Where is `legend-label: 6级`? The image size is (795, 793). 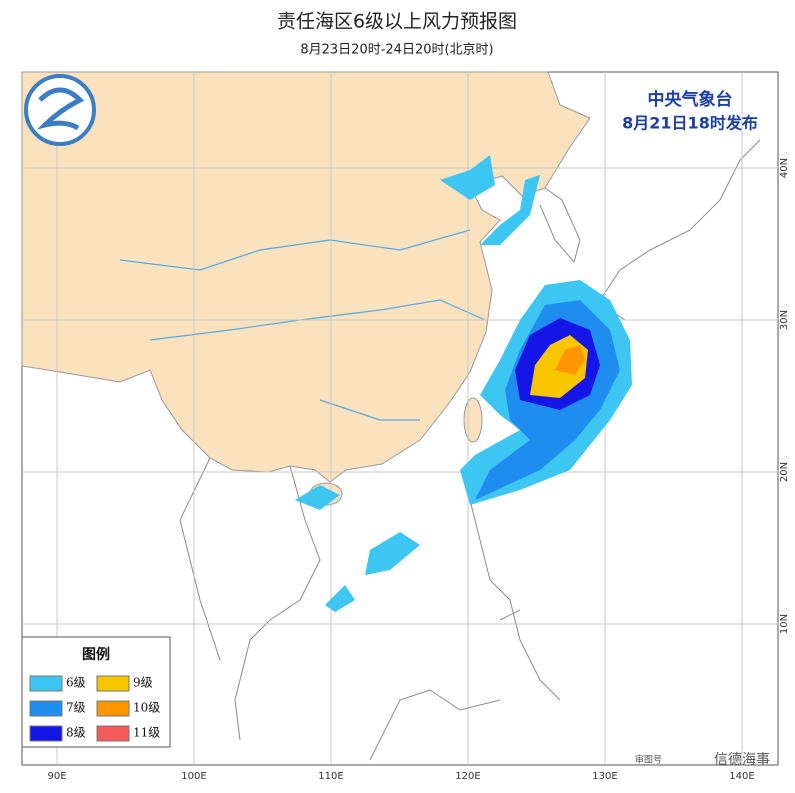 legend-label: 6级 is located at coordinates (76, 683).